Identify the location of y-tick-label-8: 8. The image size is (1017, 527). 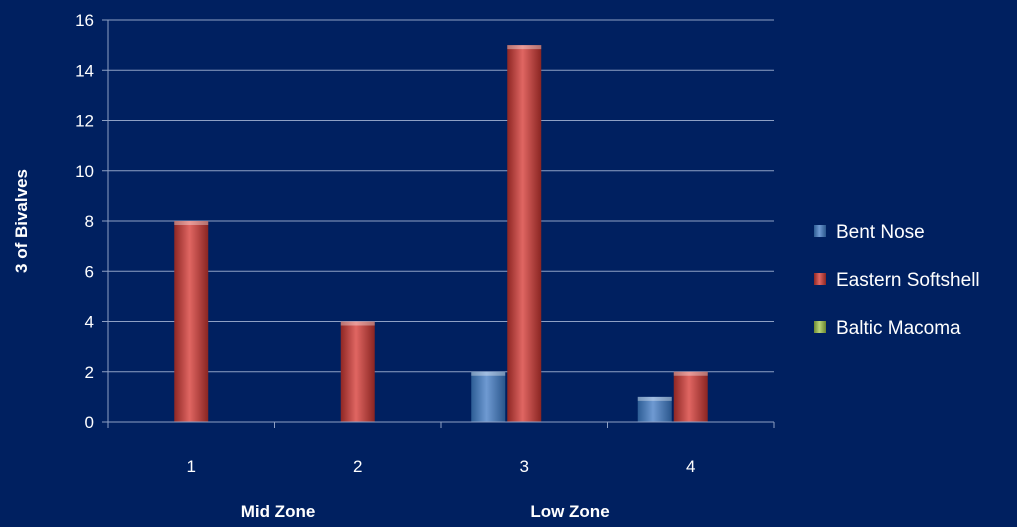
(89, 221).